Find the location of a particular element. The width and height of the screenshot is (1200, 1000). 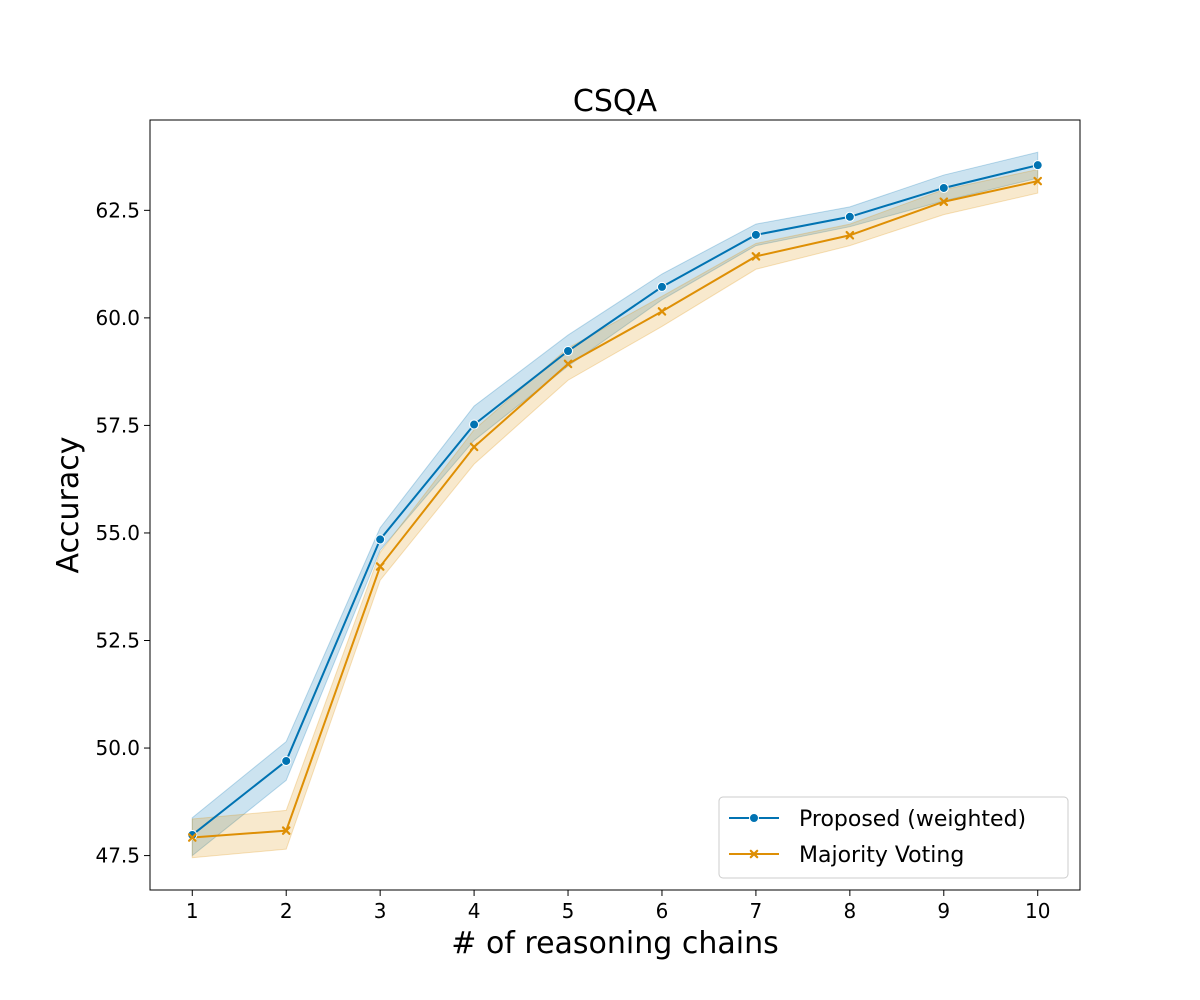

y-tick-label: 60.0 is located at coordinates (117, 318).